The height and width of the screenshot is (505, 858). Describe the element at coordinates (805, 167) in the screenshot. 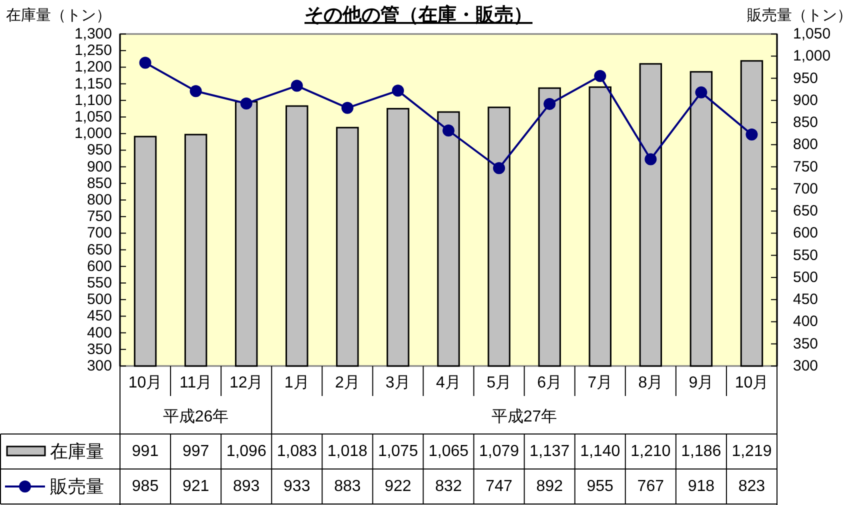

I see `y2-tick-label: 750` at that location.